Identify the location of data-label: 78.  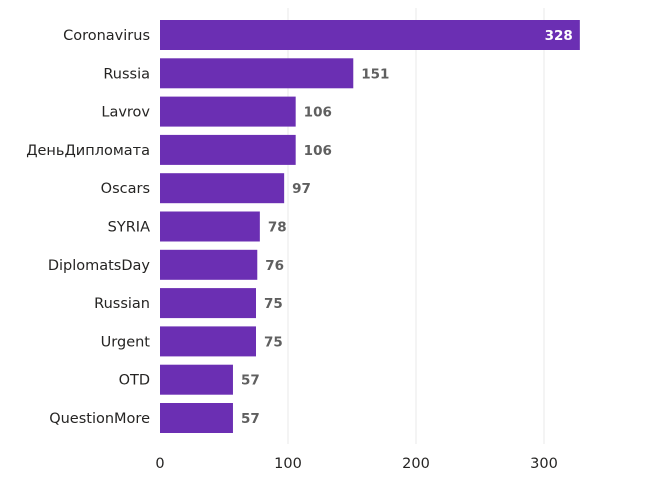
(277, 228).